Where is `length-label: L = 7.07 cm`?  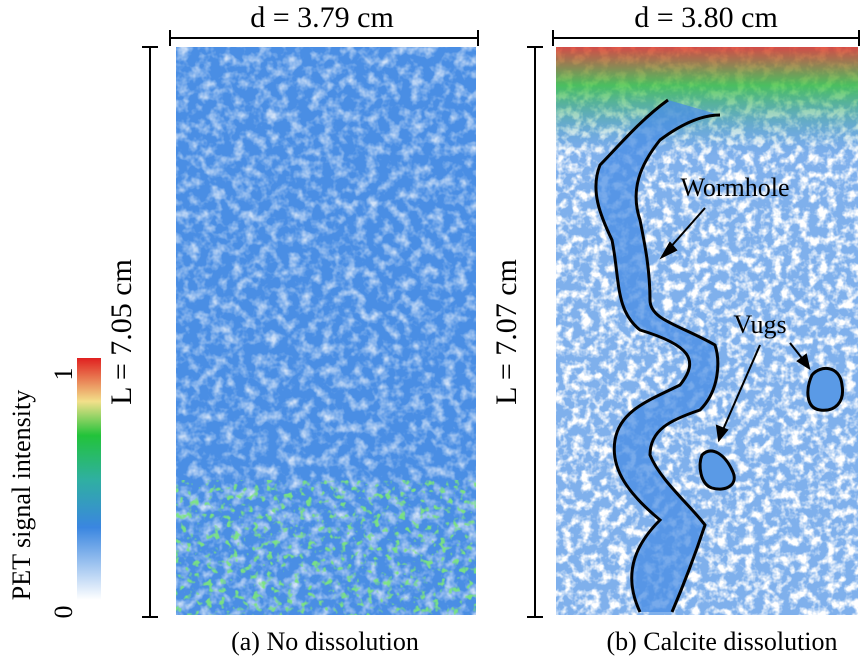
length-label: L = 7.07 cm is located at coordinates (506, 332).